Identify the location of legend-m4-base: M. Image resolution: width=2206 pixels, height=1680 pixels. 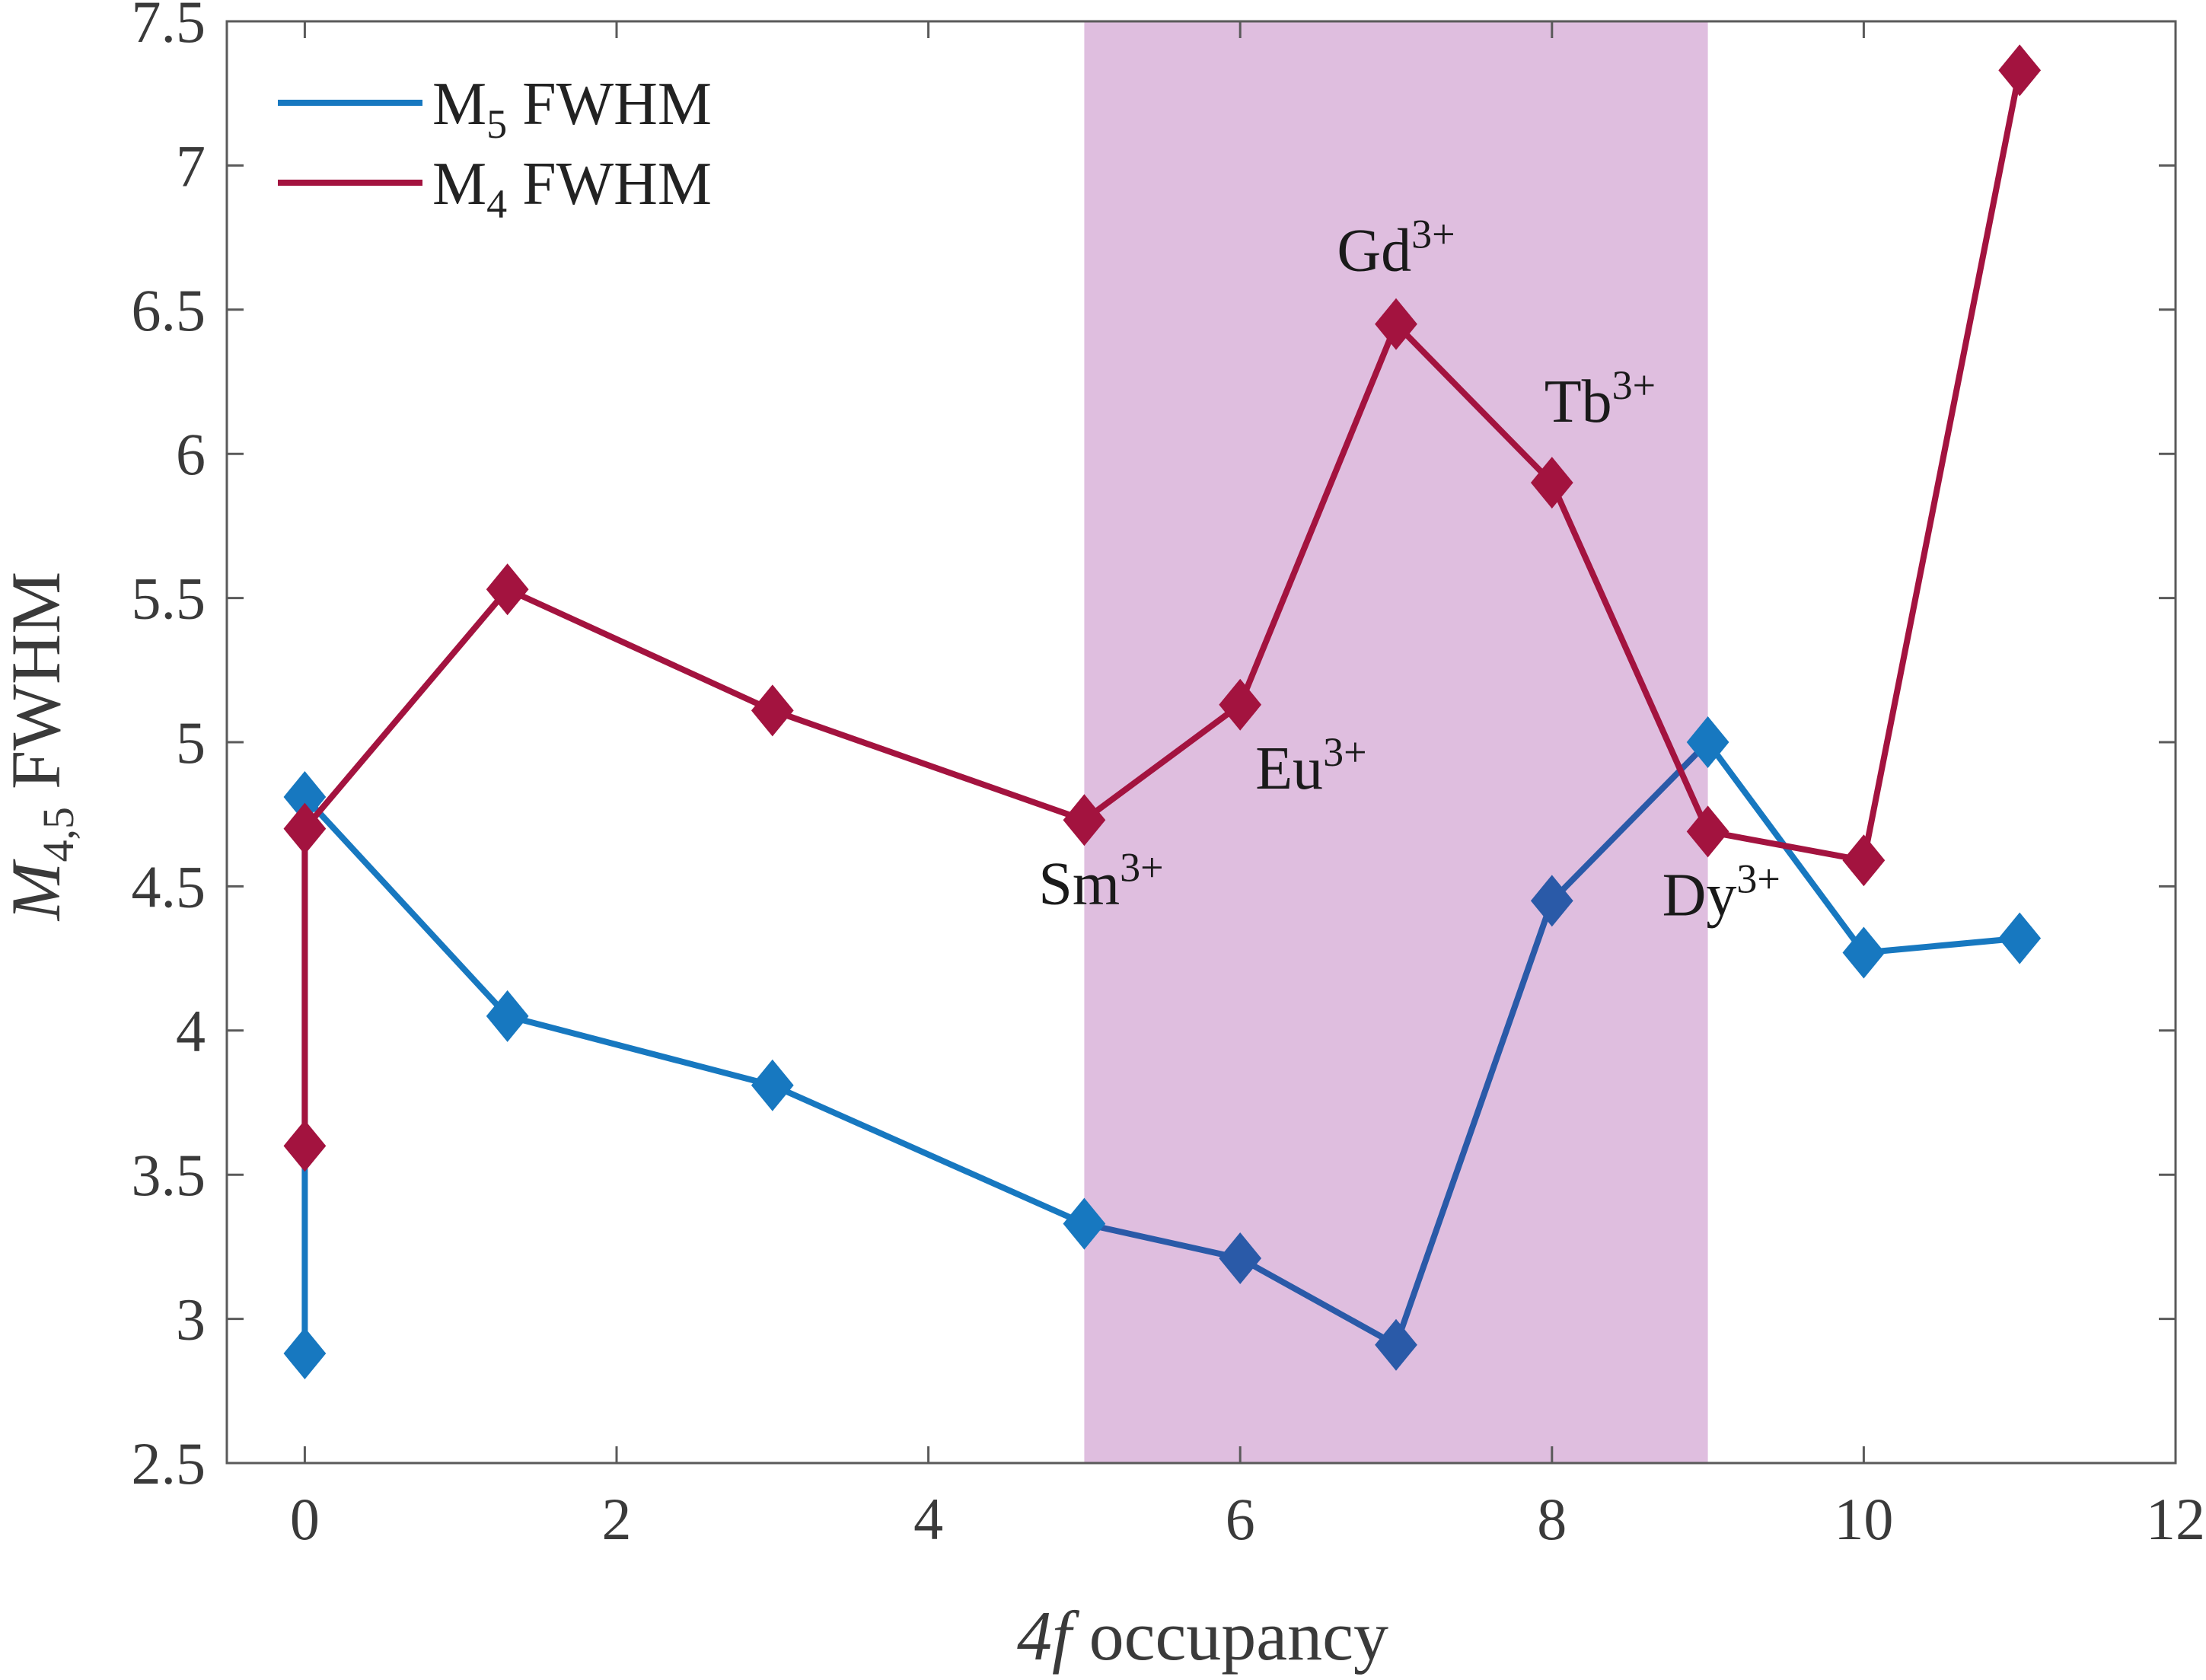
(459, 184).